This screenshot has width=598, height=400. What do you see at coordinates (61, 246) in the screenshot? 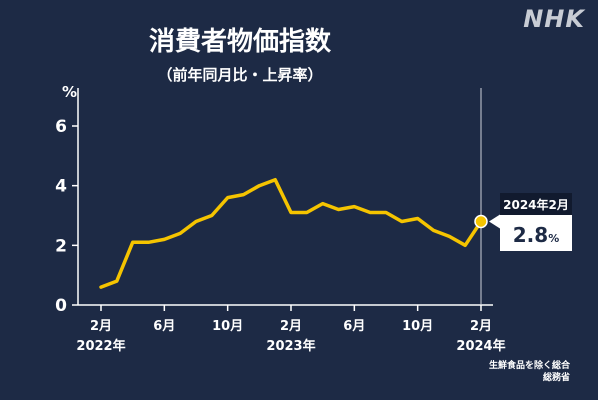
I see `y-tick-label: 2` at bounding box center [61, 246].